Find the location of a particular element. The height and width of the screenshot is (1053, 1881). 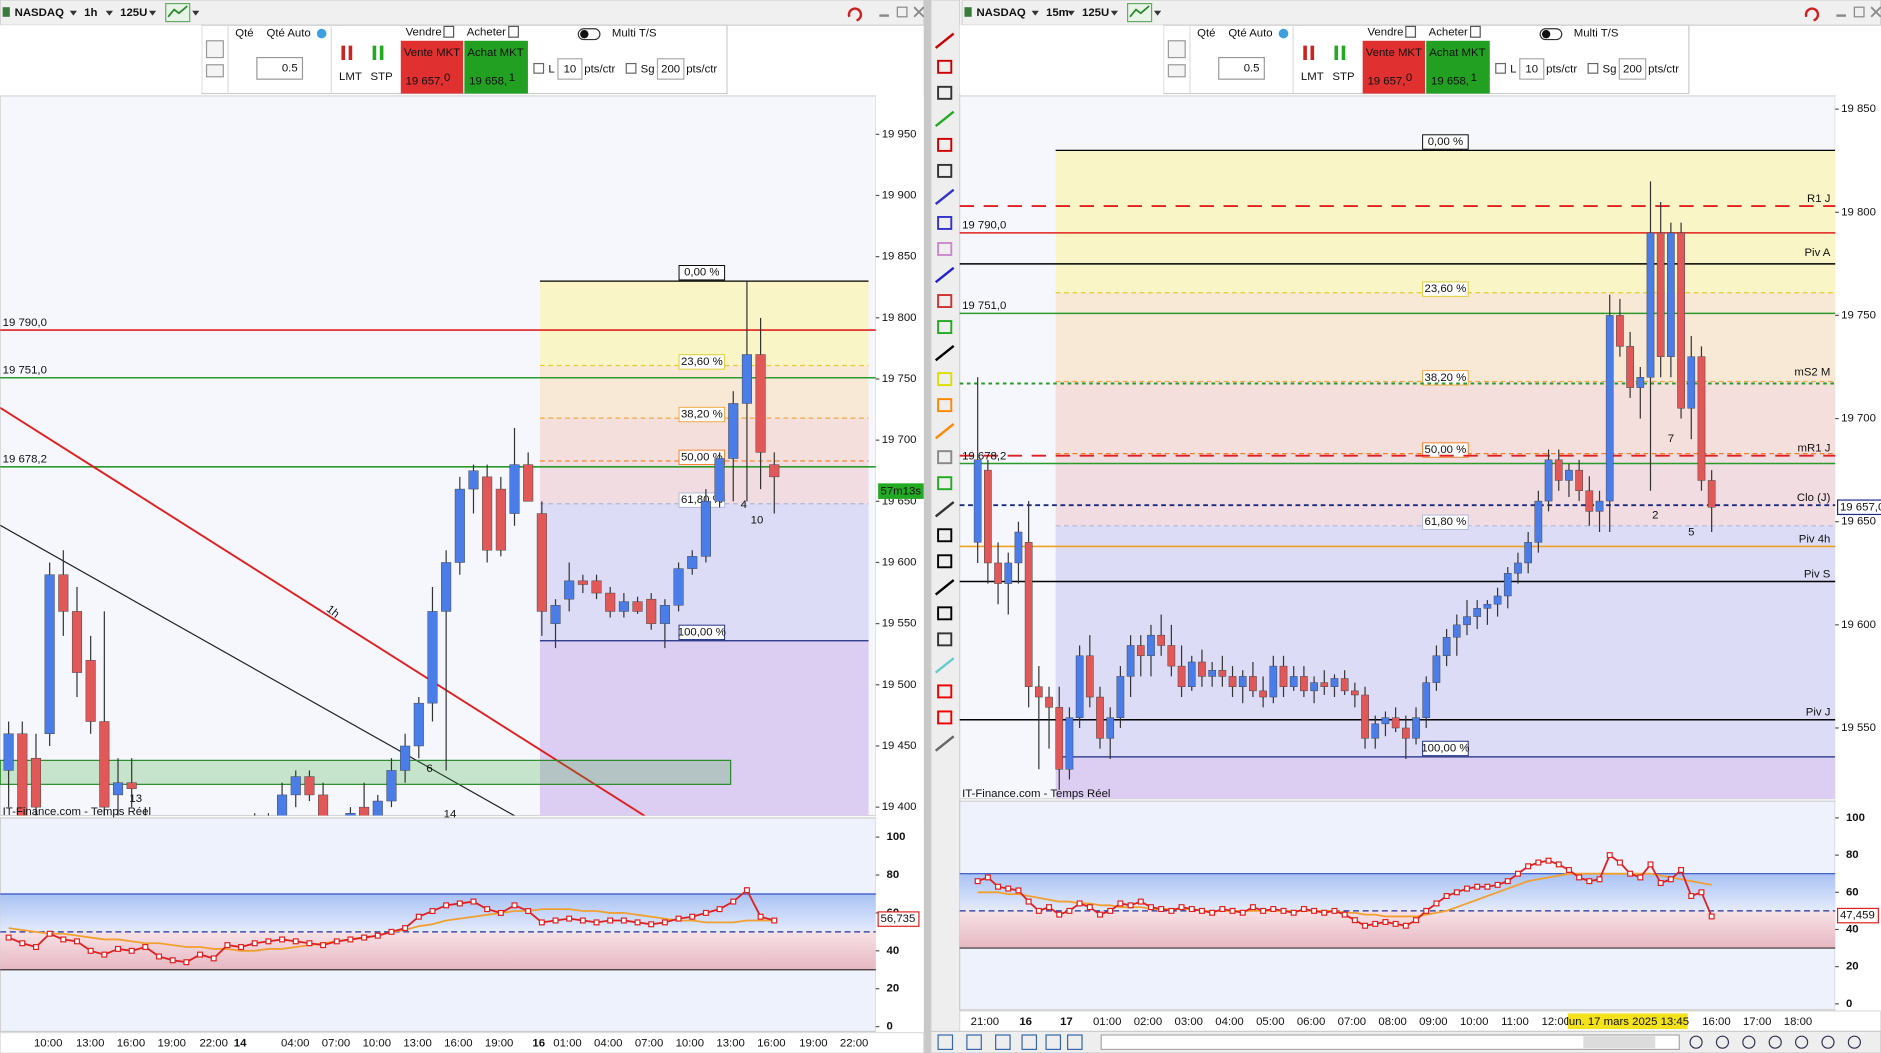

scroll-thumb is located at coordinates (1619, 1042).